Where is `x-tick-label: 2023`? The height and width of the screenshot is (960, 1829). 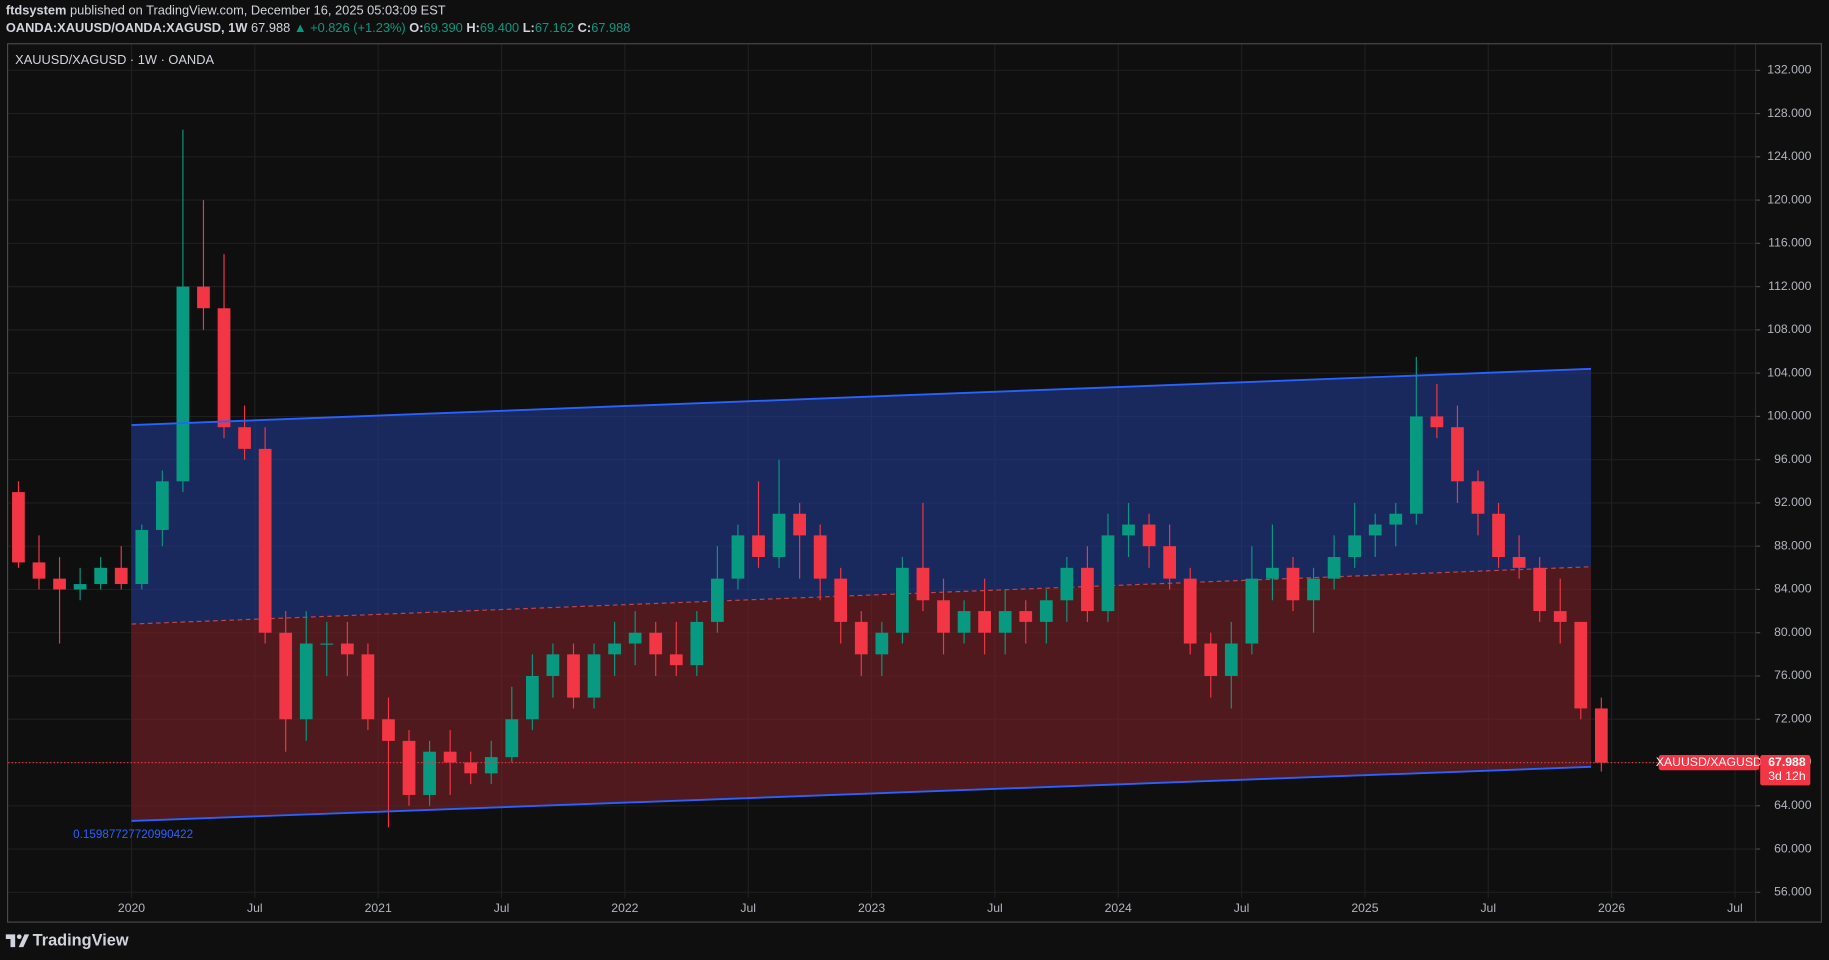
x-tick-label: 2023 is located at coordinates (871, 908).